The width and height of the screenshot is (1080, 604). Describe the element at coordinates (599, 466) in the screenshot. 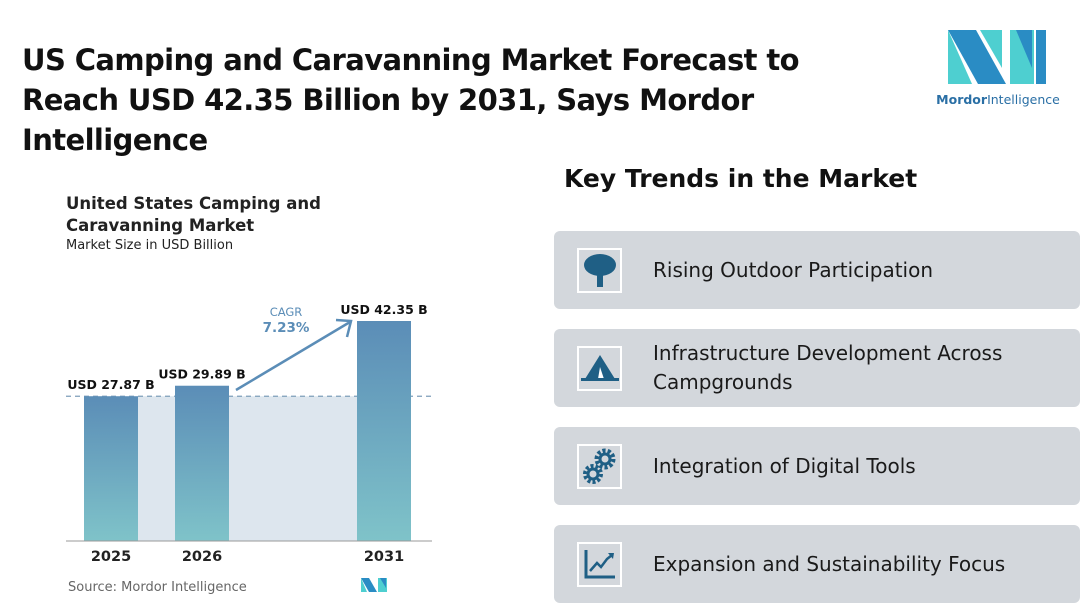

I see `gears-icon` at that location.